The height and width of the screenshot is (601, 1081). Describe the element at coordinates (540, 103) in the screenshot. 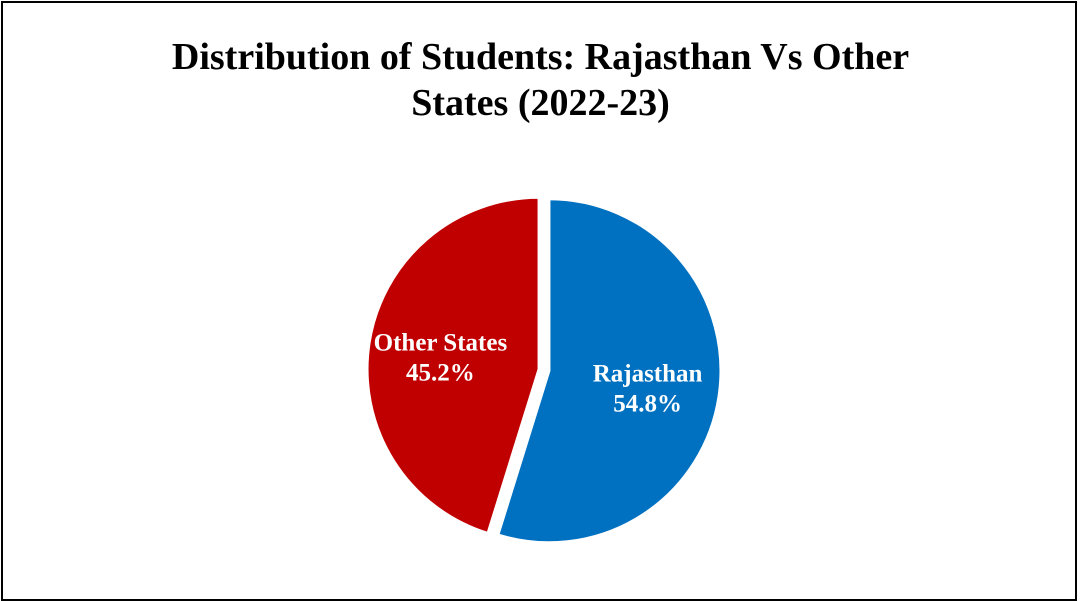

I see `chart-title-line-2: States (2022-23)` at that location.